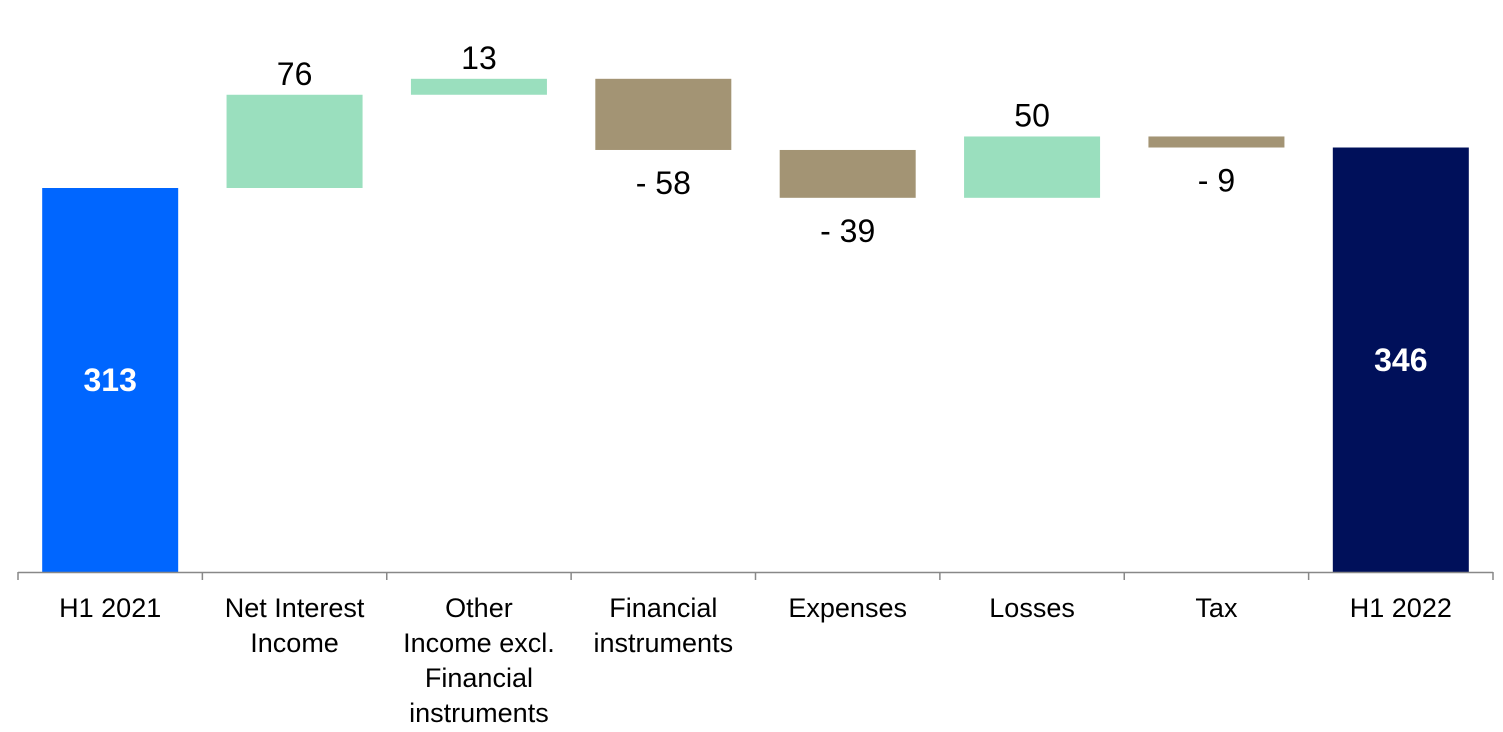 This screenshot has width=1503, height=732. I want to click on category-label-6-line-1: Losses, so click(1032, 608).